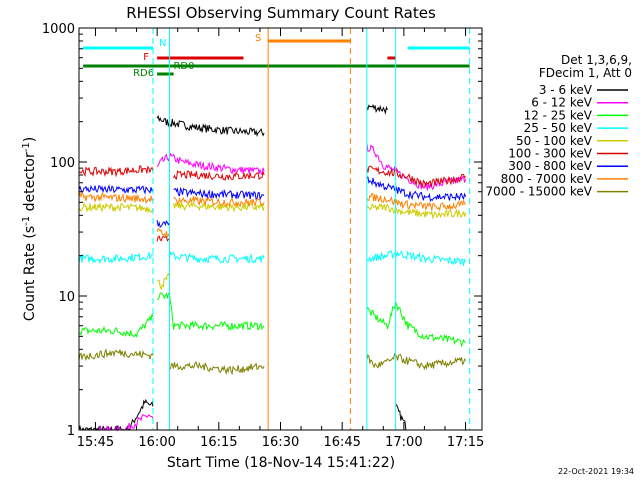 The image size is (640, 480). Describe the element at coordinates (143, 73) in the screenshot. I see `flag-label: RD6` at that location.